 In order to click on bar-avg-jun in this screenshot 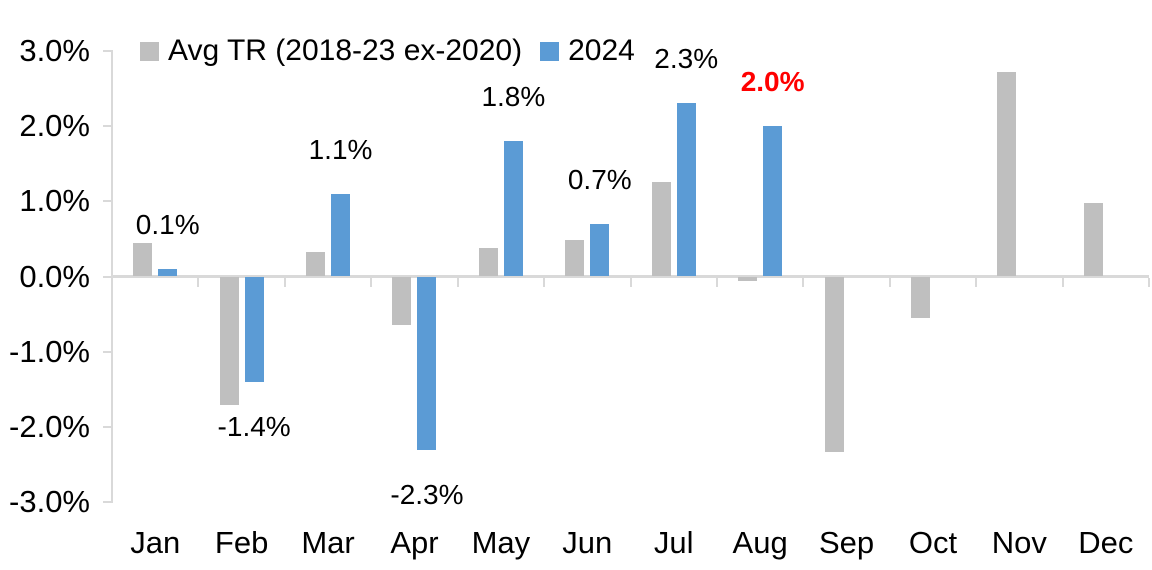, I will do `click(575, 258)`.